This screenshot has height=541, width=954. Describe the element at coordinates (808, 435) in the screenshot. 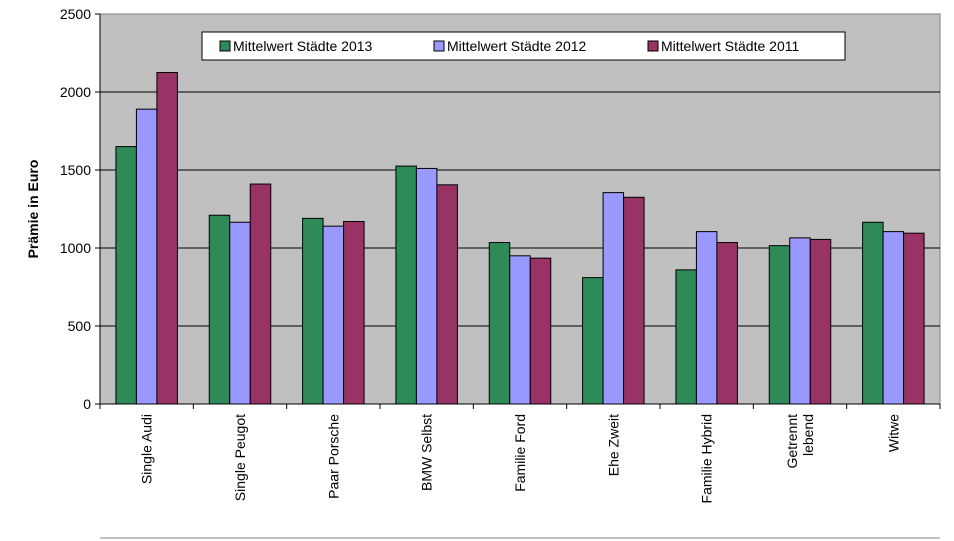

I see `category-label: lebend` at that location.